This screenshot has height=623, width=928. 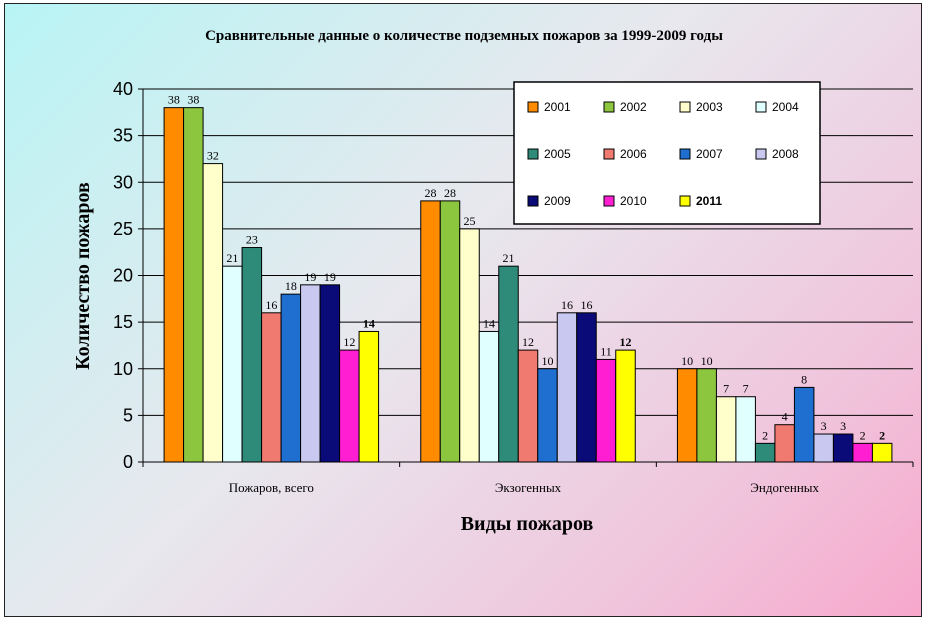 I want to click on legend-entry: 2005, so click(x=557, y=154).